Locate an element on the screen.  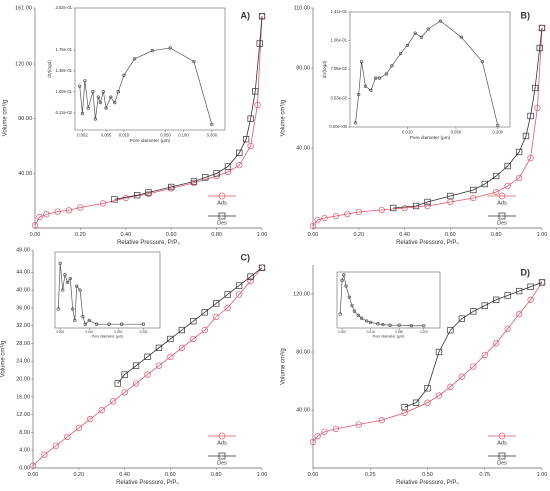
panel-label: C) is located at coordinates (246, 257).